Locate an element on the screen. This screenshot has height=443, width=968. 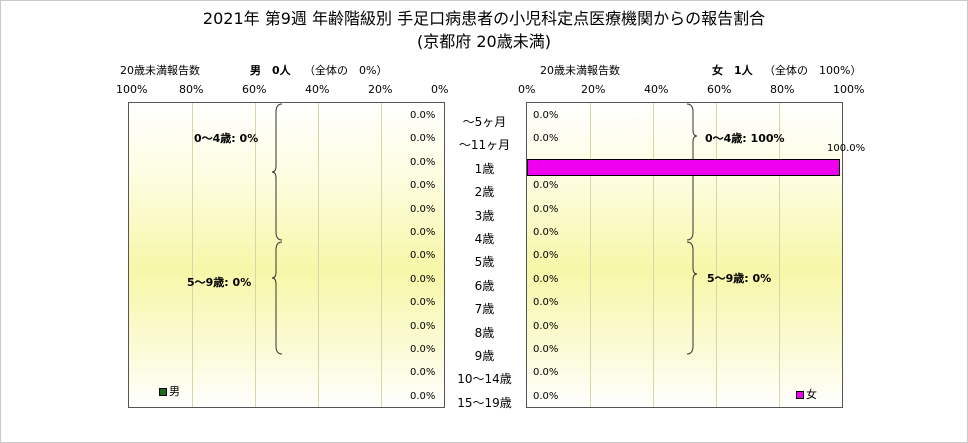
age-category-label: 2歳 is located at coordinates (484, 192).